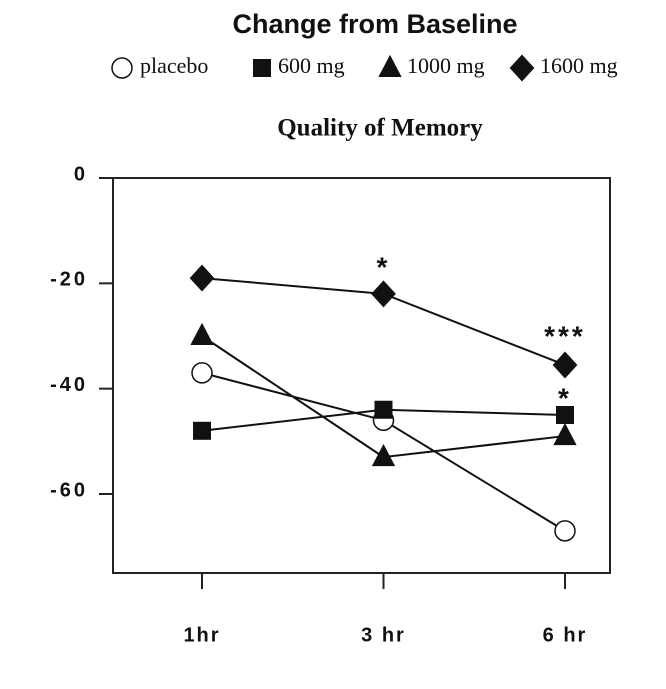 The image size is (666, 689). I want to click on legend-label: 1600 mg, so click(579, 65).